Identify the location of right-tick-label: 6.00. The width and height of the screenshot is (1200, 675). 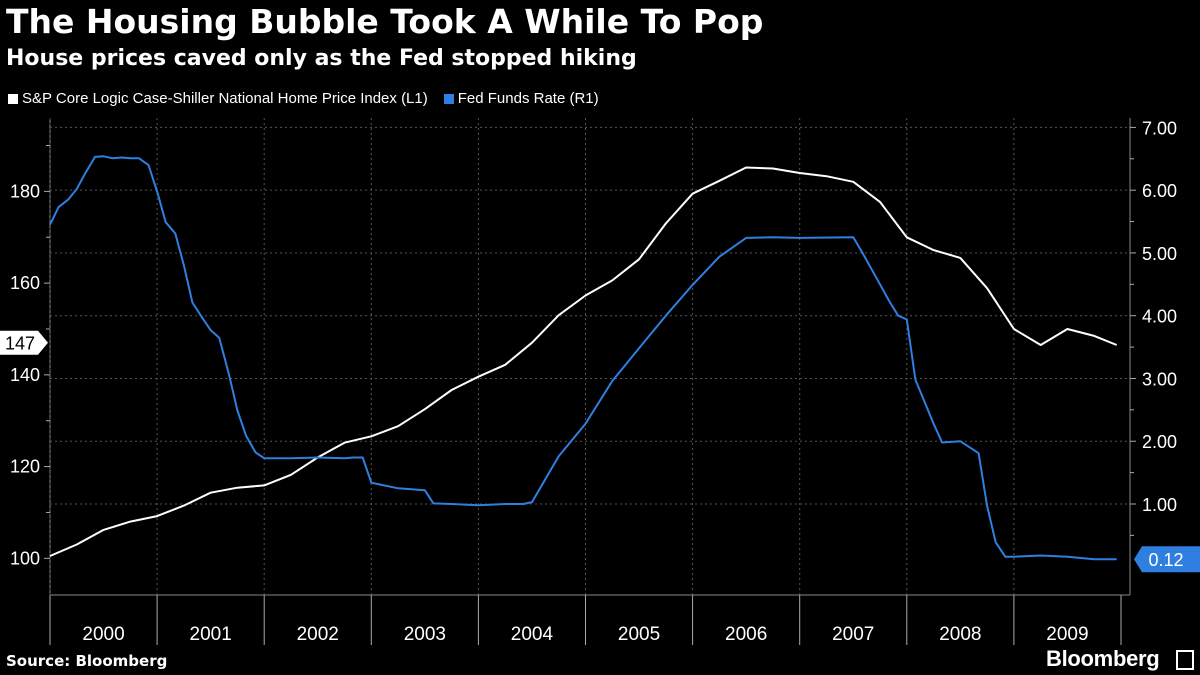
(1159, 191).